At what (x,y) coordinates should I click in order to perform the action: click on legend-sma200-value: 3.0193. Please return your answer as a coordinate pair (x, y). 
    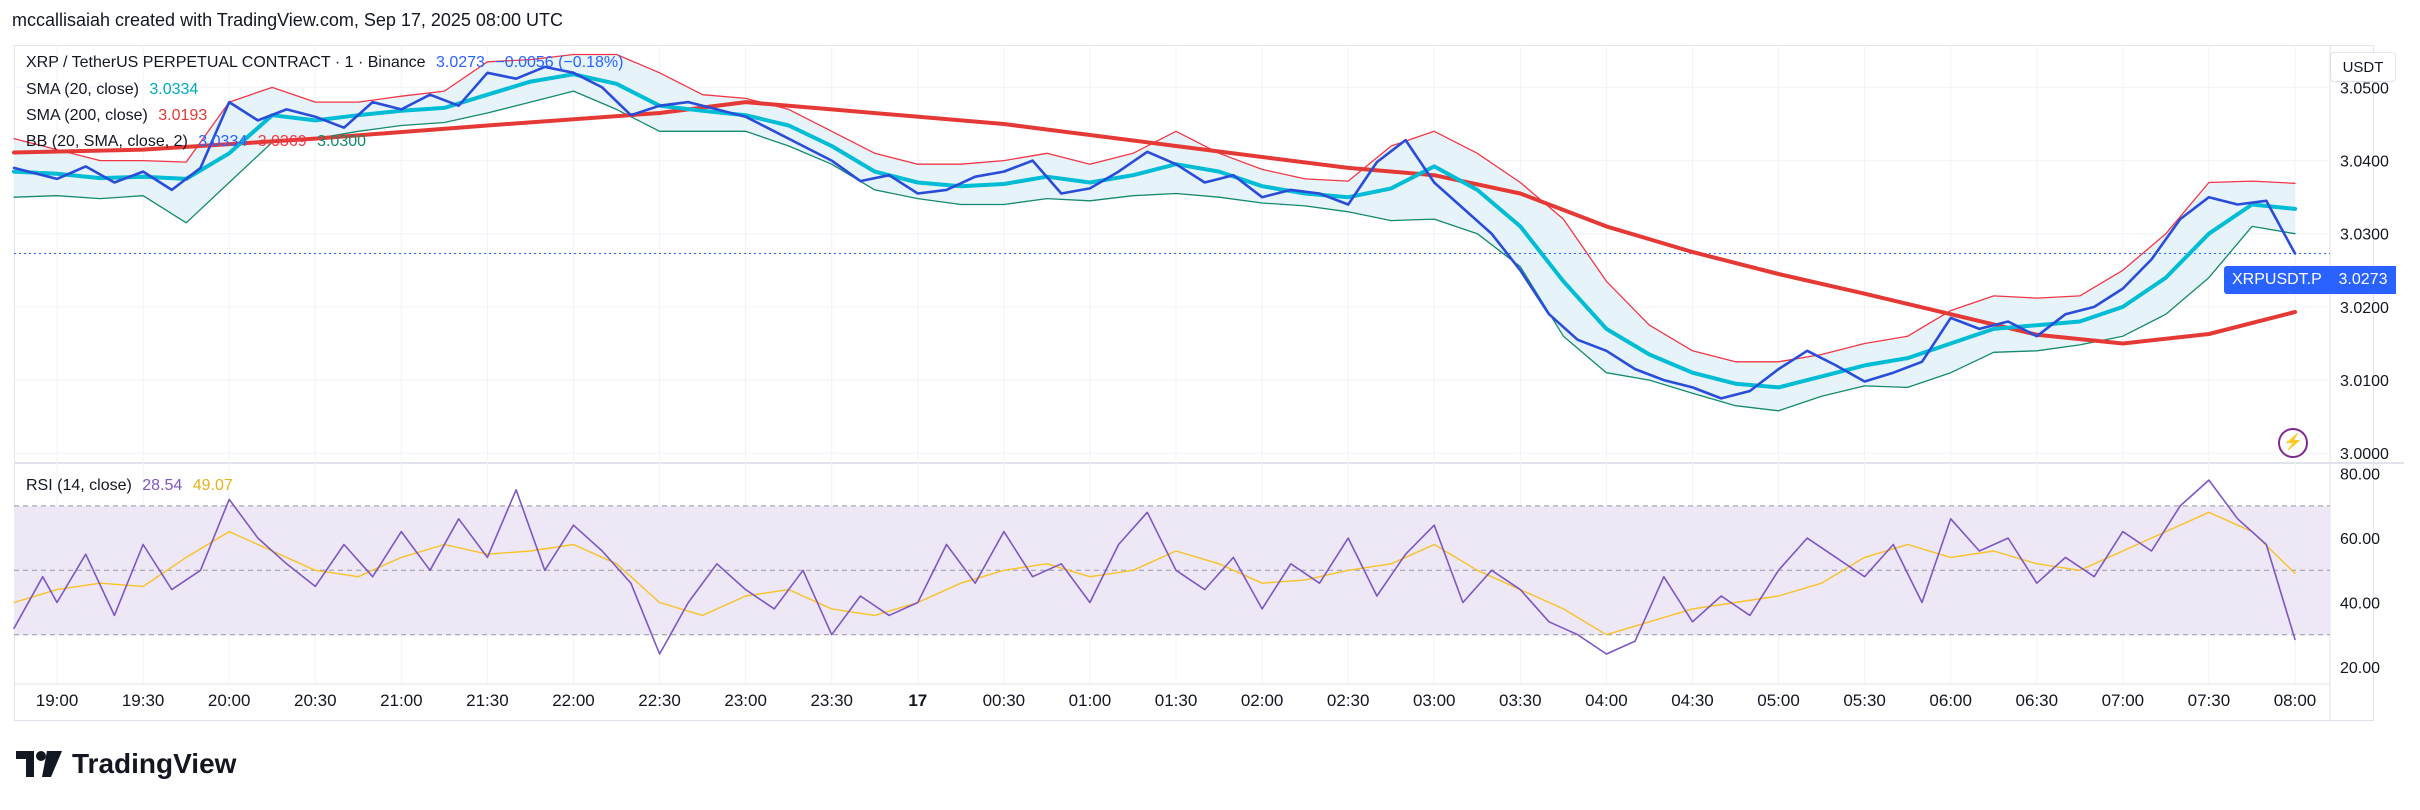
    Looking at the image, I should click on (183, 115).